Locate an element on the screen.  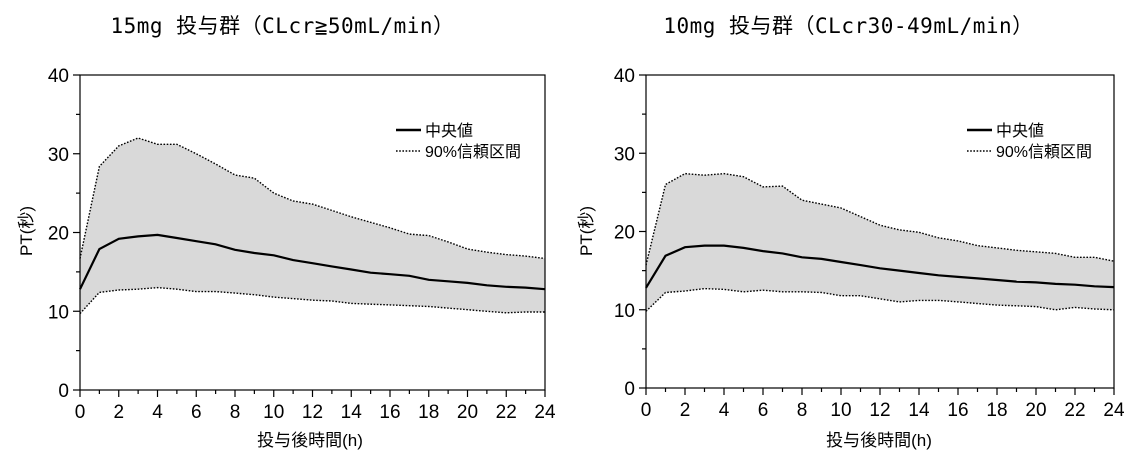
chart-title: 15mg 投与群（CLcr≧50mL/min） is located at coordinates (282, 26).